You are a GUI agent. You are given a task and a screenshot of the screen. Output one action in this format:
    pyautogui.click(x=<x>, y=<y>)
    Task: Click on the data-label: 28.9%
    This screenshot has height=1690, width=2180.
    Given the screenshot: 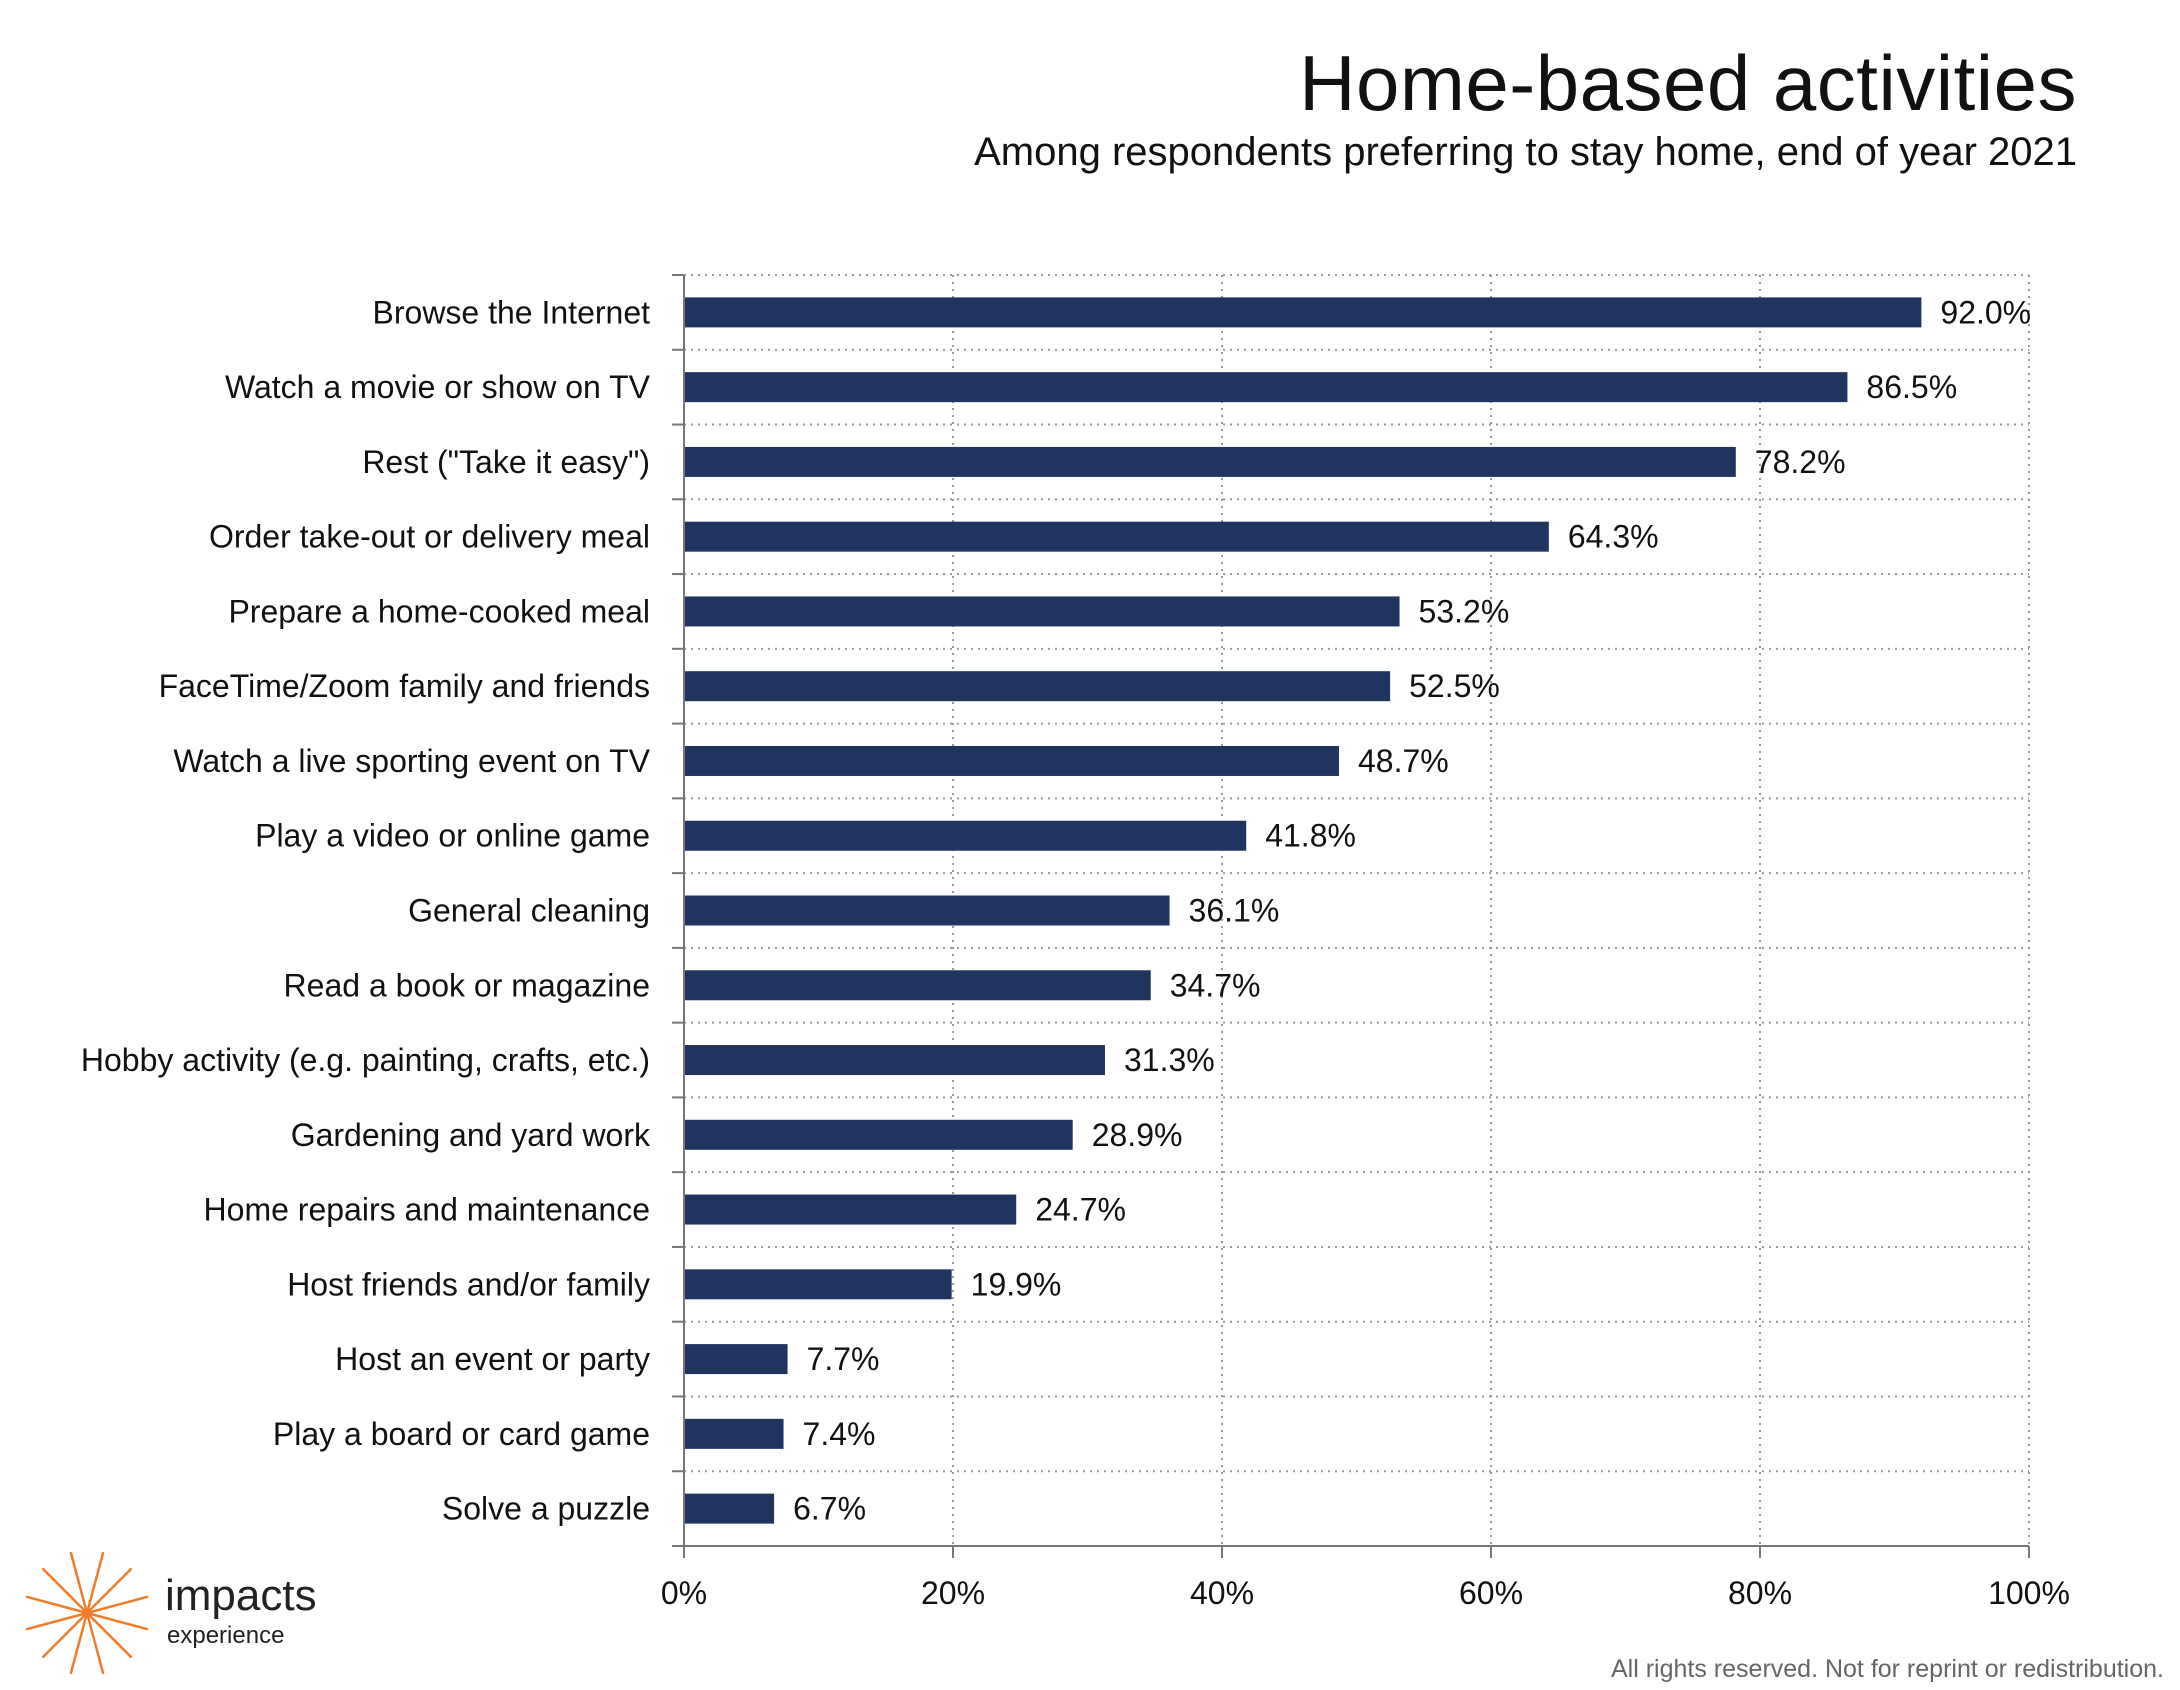 What is the action you would take?
    pyautogui.click(x=1137, y=1135)
    